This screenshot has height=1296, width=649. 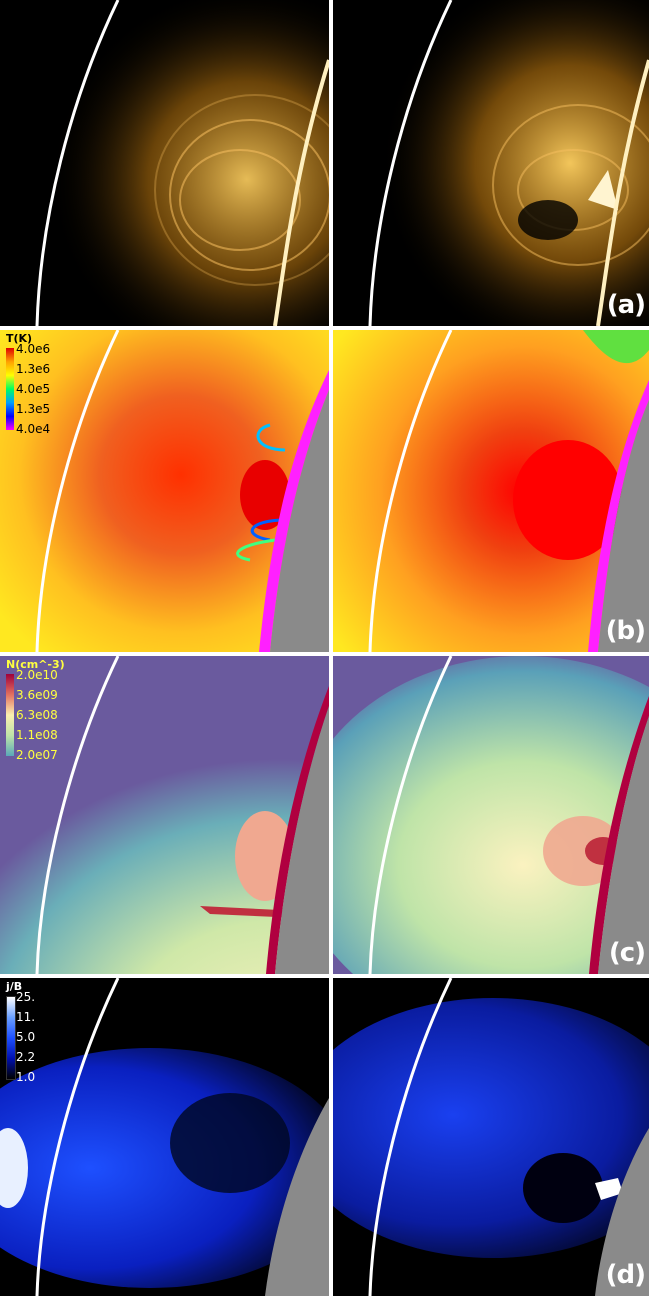 I want to click on panel-label-b: (b), so click(x=625, y=631).